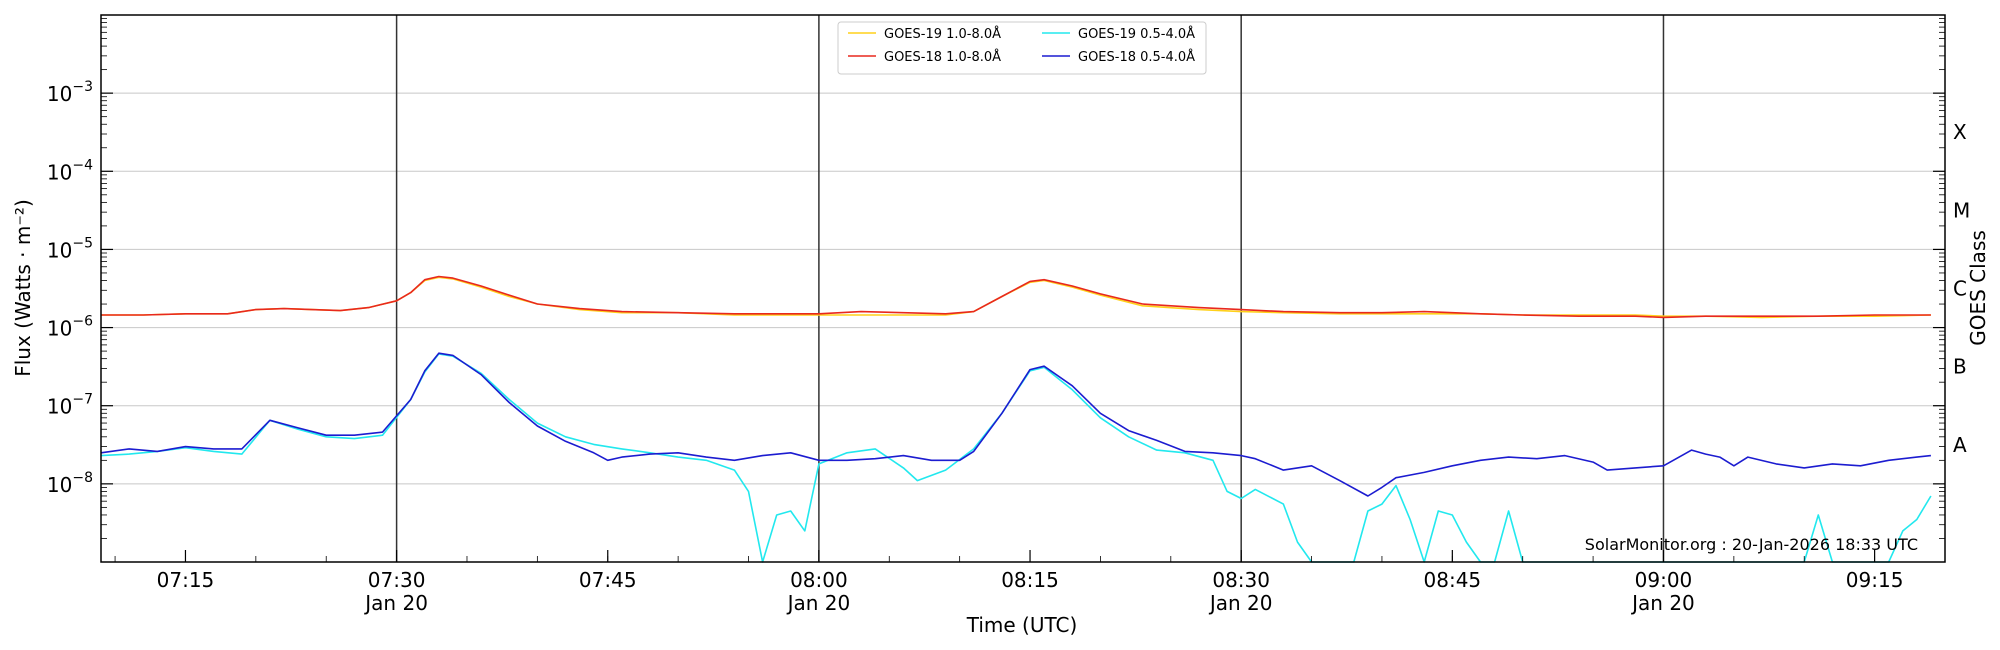  Describe the element at coordinates (1030, 580) in the screenshot. I see `x-tick-label: 08:15` at that location.